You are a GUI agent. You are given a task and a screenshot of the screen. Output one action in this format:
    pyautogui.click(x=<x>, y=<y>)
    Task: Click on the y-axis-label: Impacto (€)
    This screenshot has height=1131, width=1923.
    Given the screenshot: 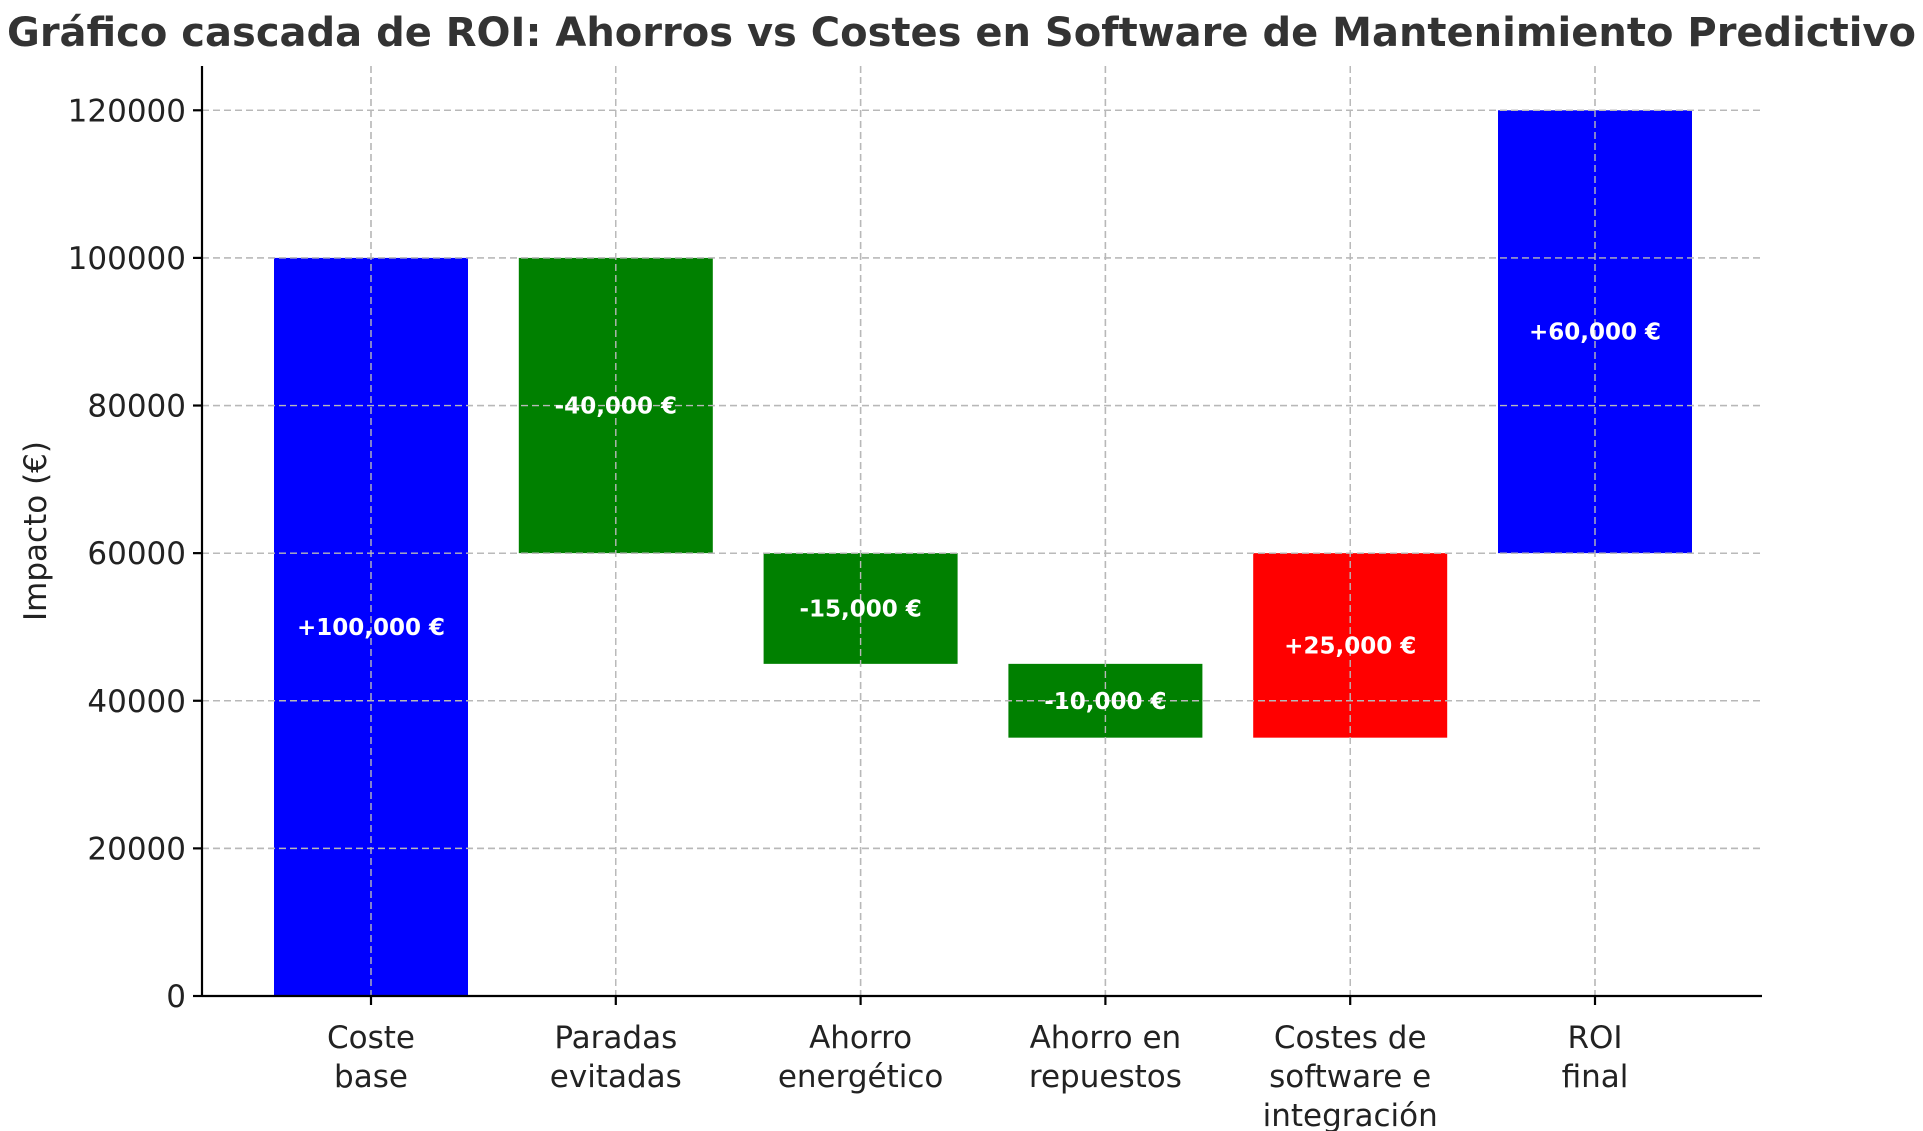 What is the action you would take?
    pyautogui.click(x=36, y=531)
    